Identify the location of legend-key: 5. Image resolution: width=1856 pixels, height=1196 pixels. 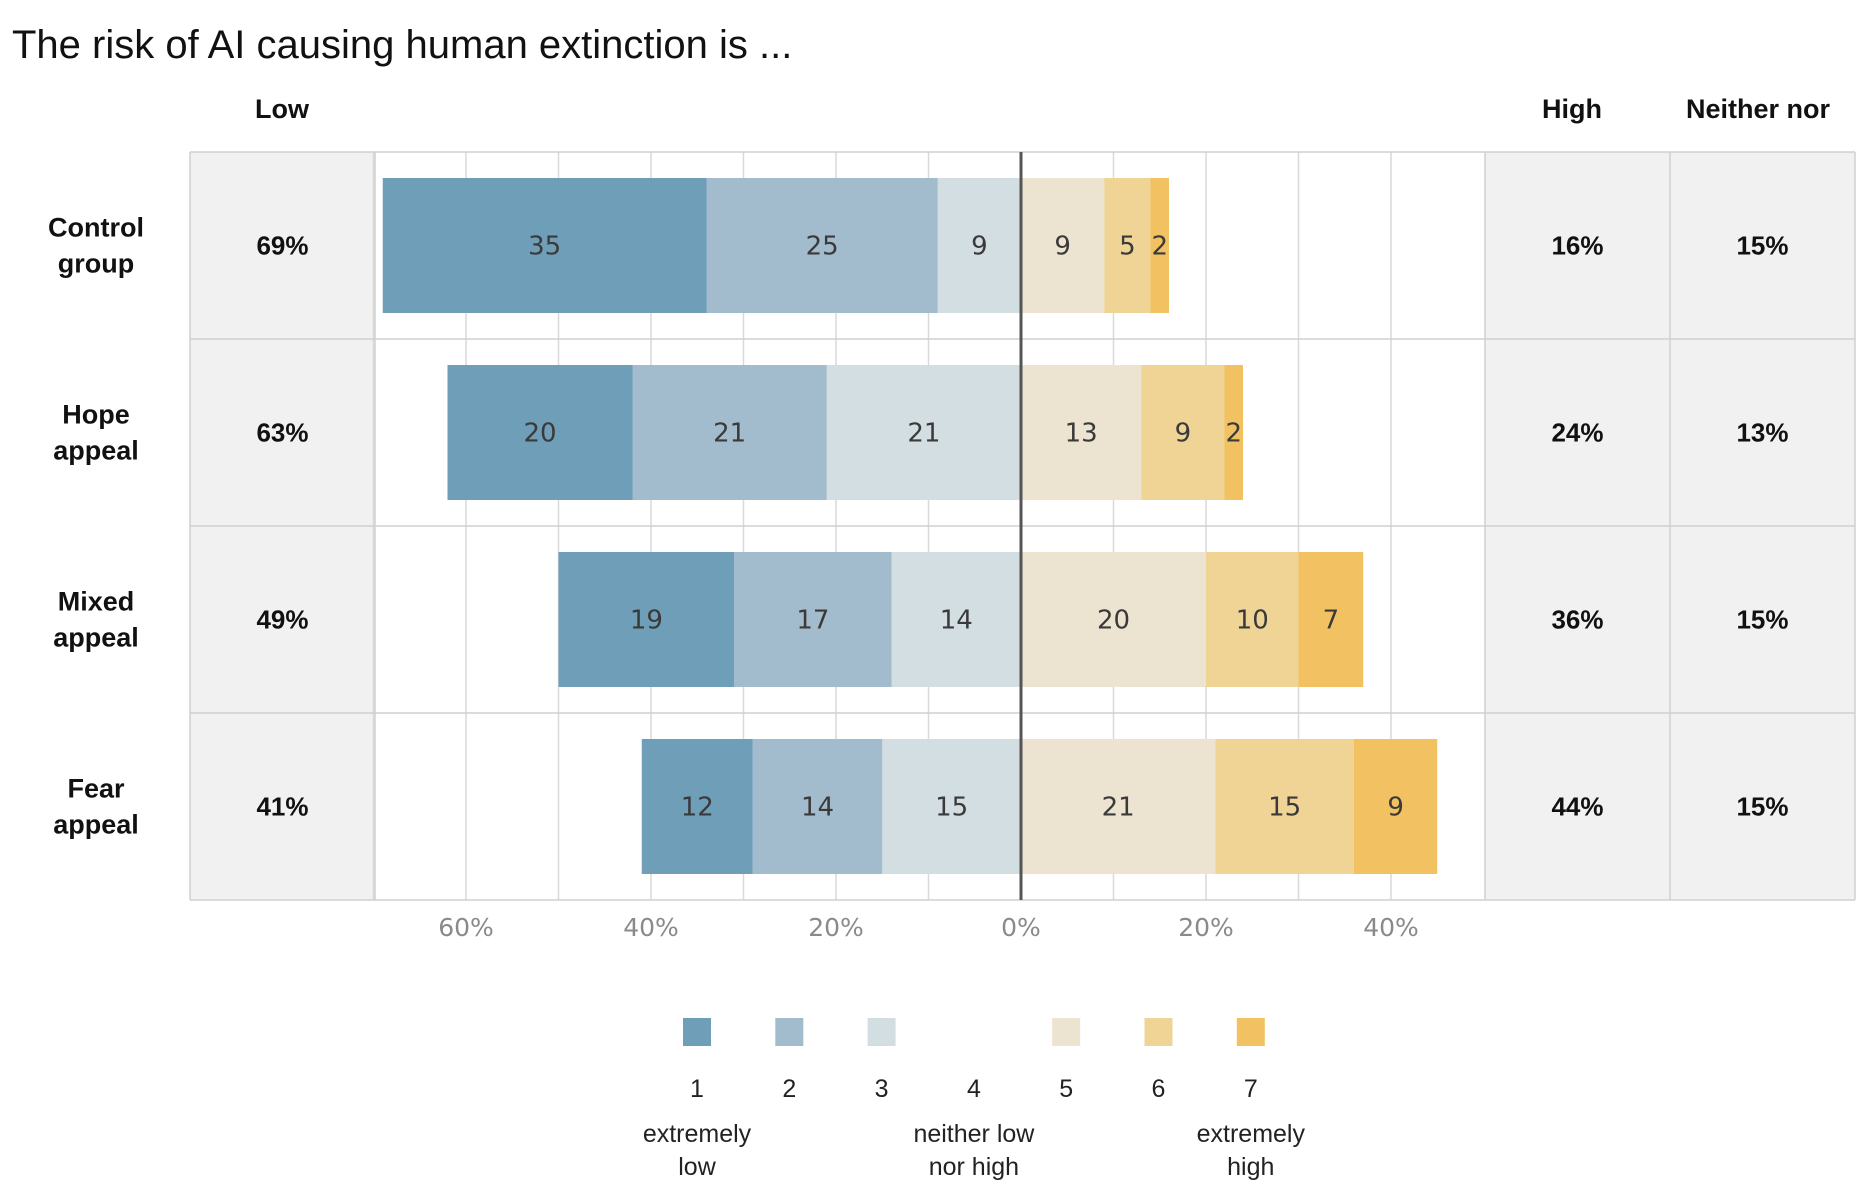
(1066, 1089).